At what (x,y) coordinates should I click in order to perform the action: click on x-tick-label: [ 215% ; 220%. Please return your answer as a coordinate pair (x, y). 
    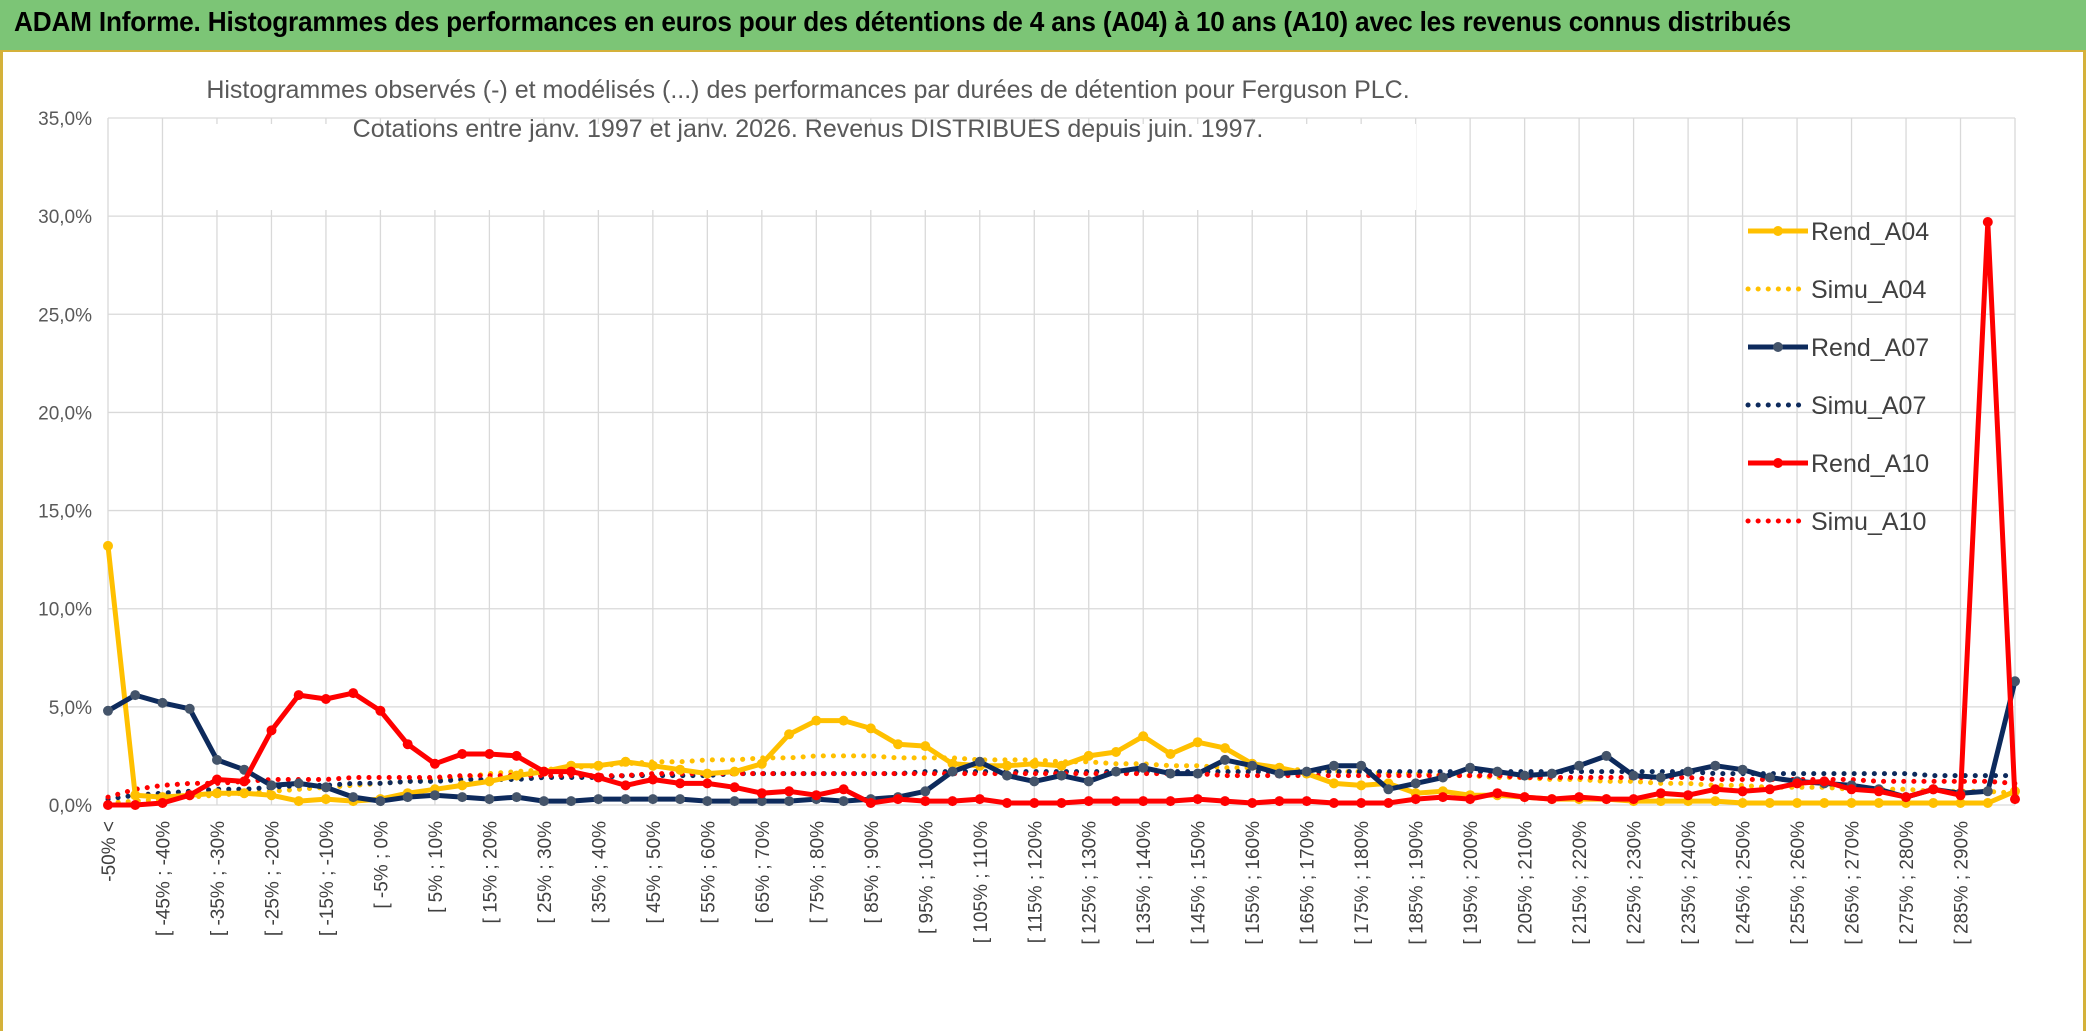
    Looking at the image, I should click on (1580, 883).